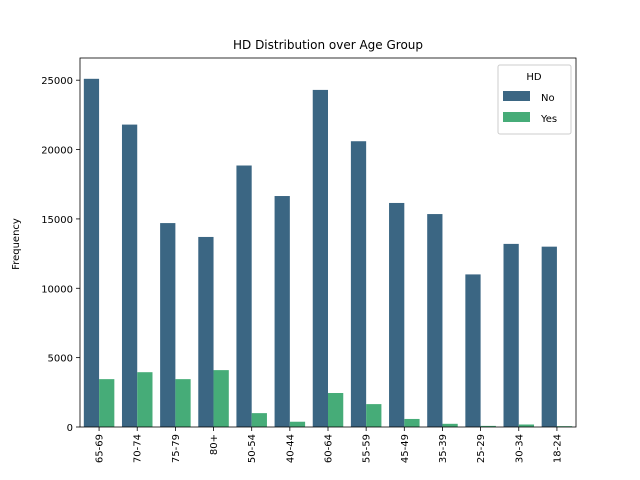 The width and height of the screenshot is (640, 480). Describe the element at coordinates (481, 448) in the screenshot. I see `x-tick-label-25-29: 25-29` at that location.